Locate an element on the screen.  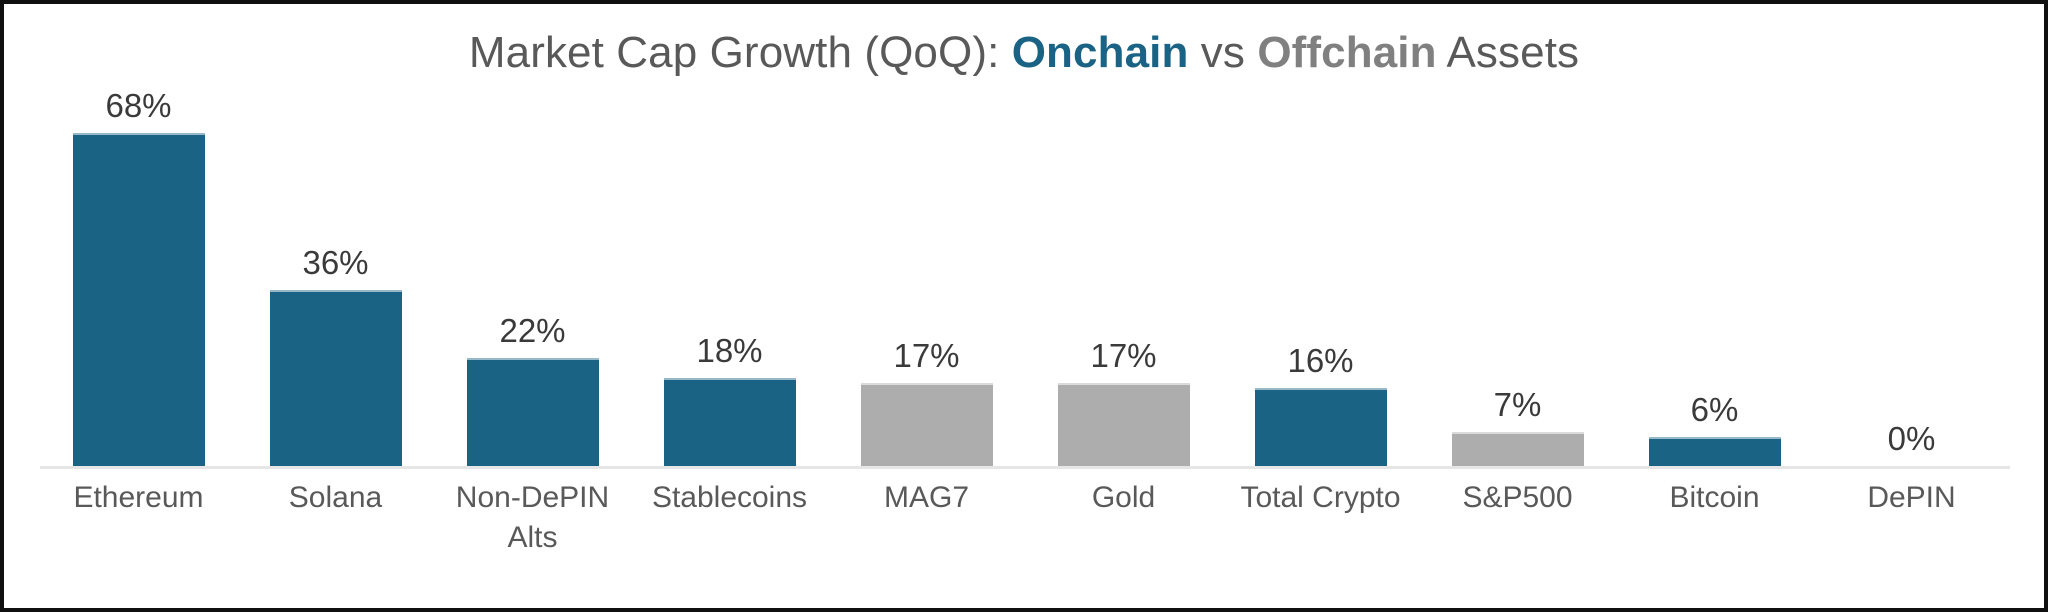
bar-gold is located at coordinates (1123, 424).